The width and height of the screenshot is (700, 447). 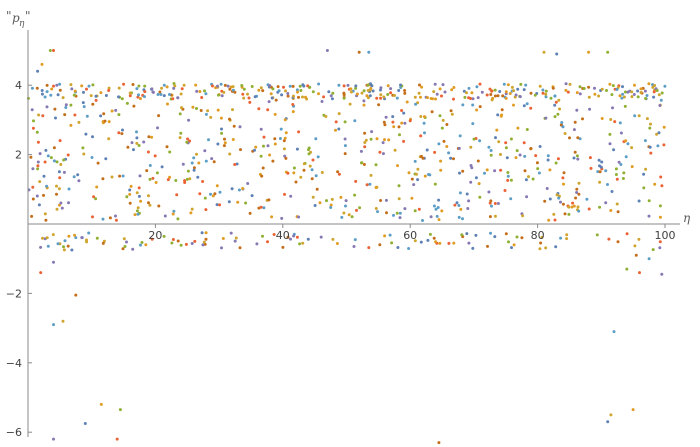 I want to click on y-tick-label: 4, so click(x=18, y=85).